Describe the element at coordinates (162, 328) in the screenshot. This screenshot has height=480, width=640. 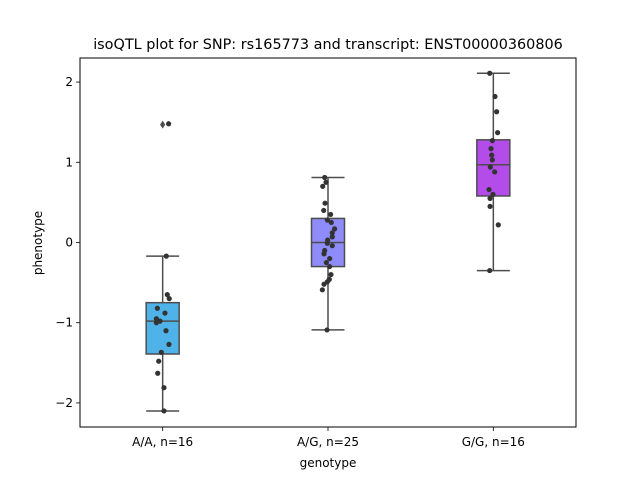
I see `box` at that location.